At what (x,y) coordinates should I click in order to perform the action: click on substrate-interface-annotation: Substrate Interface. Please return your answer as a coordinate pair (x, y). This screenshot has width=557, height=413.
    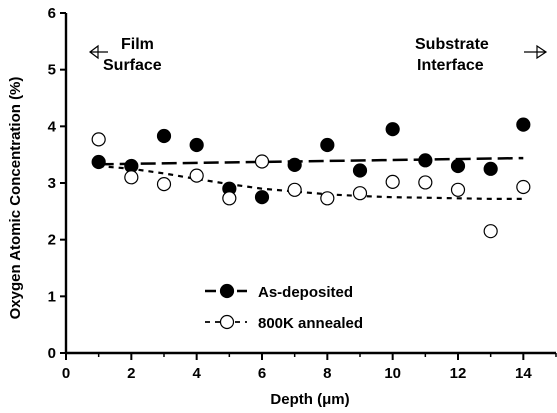
    Looking at the image, I should click on (481, 55).